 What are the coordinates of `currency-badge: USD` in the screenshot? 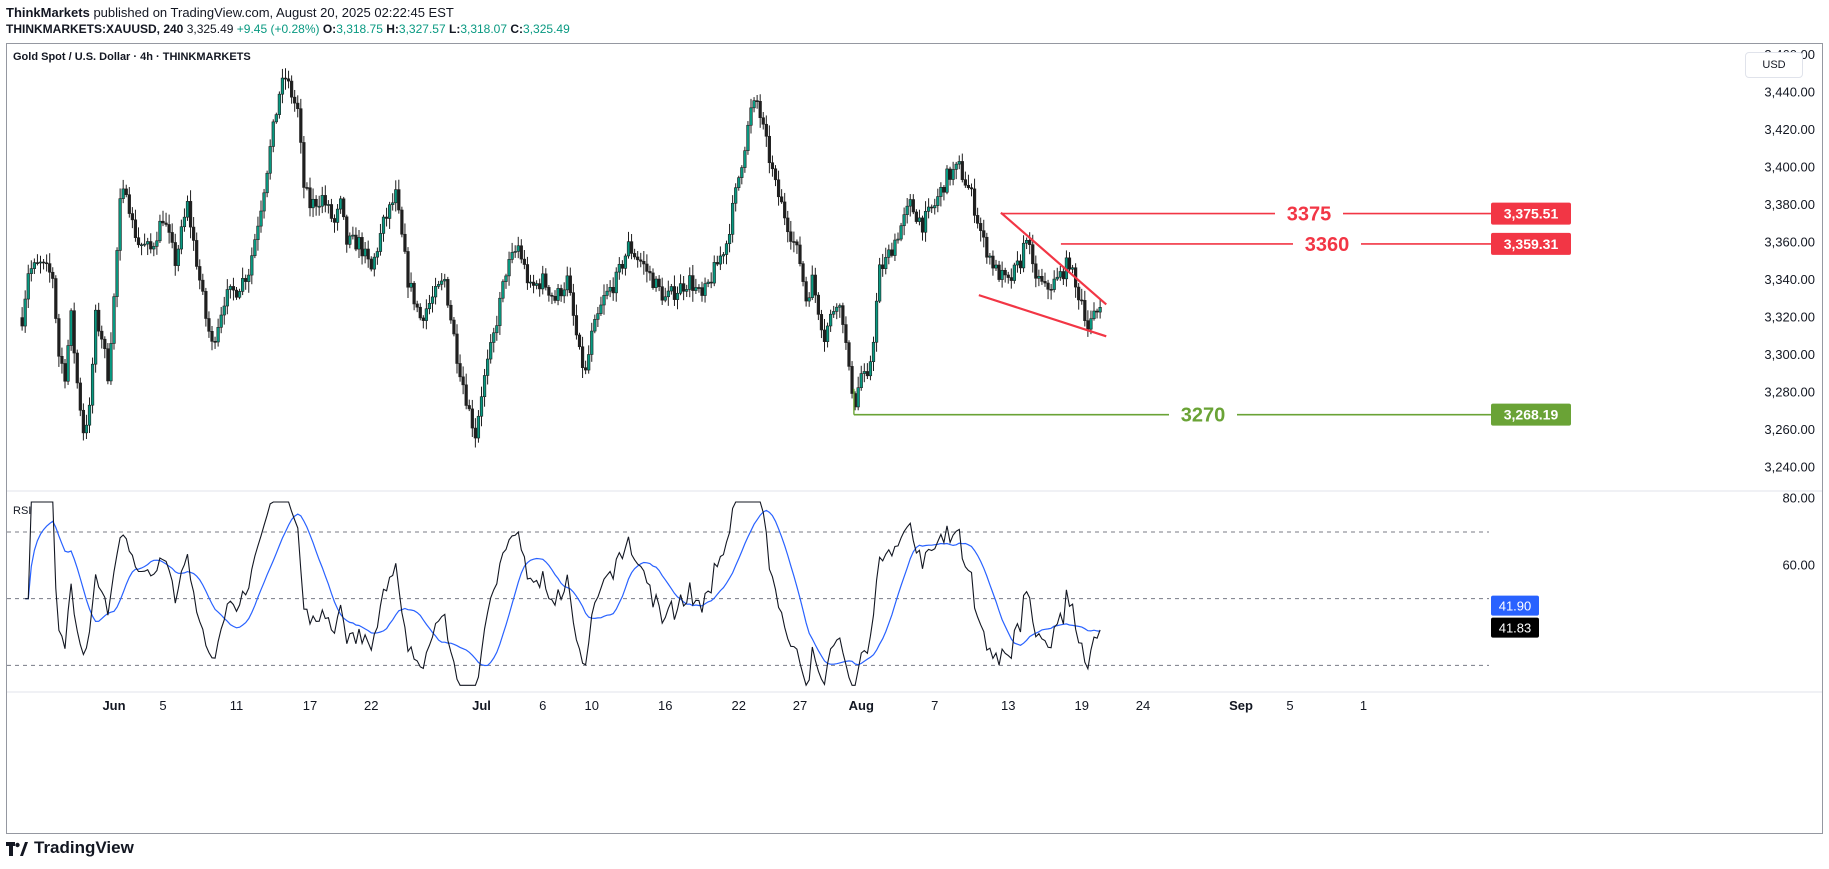 It's located at (1774, 65).